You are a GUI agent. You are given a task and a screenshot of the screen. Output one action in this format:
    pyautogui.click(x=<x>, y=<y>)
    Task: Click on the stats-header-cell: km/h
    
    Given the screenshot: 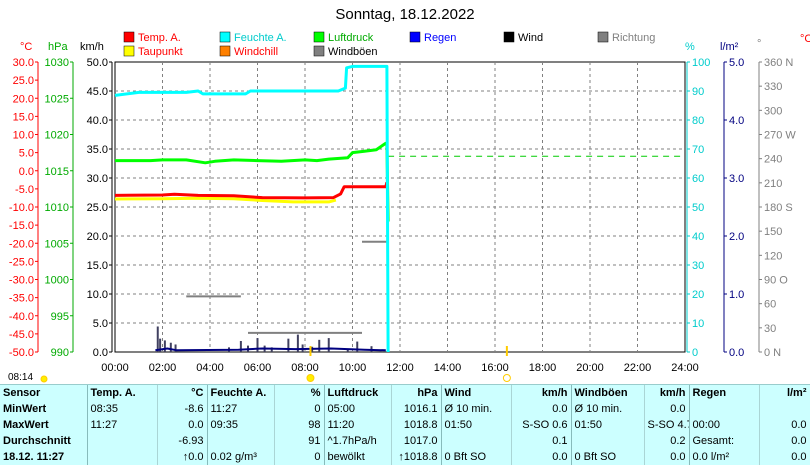 What is the action you would take?
    pyautogui.click(x=667, y=393)
    